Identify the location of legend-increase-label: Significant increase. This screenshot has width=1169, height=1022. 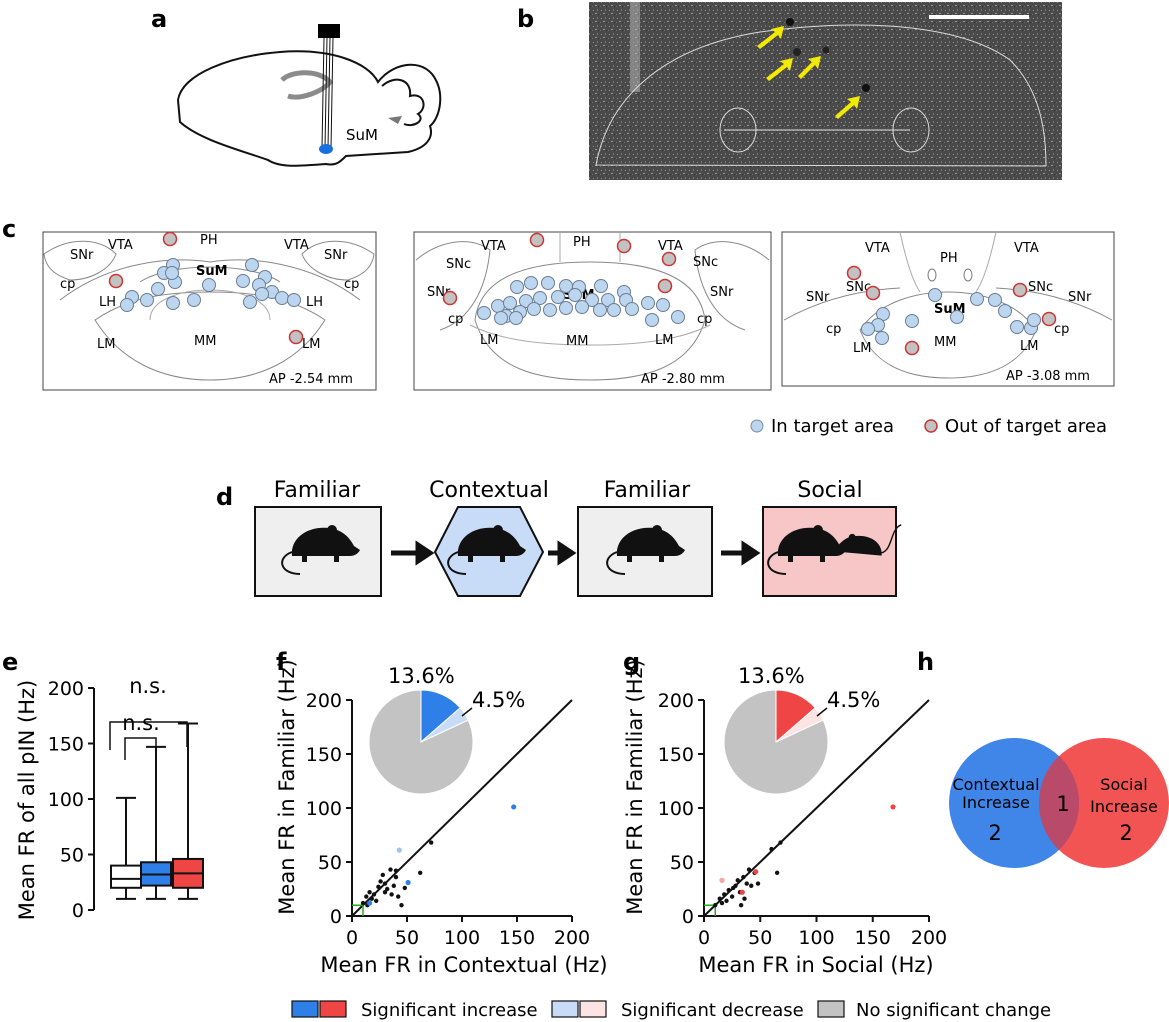
(449, 1010).